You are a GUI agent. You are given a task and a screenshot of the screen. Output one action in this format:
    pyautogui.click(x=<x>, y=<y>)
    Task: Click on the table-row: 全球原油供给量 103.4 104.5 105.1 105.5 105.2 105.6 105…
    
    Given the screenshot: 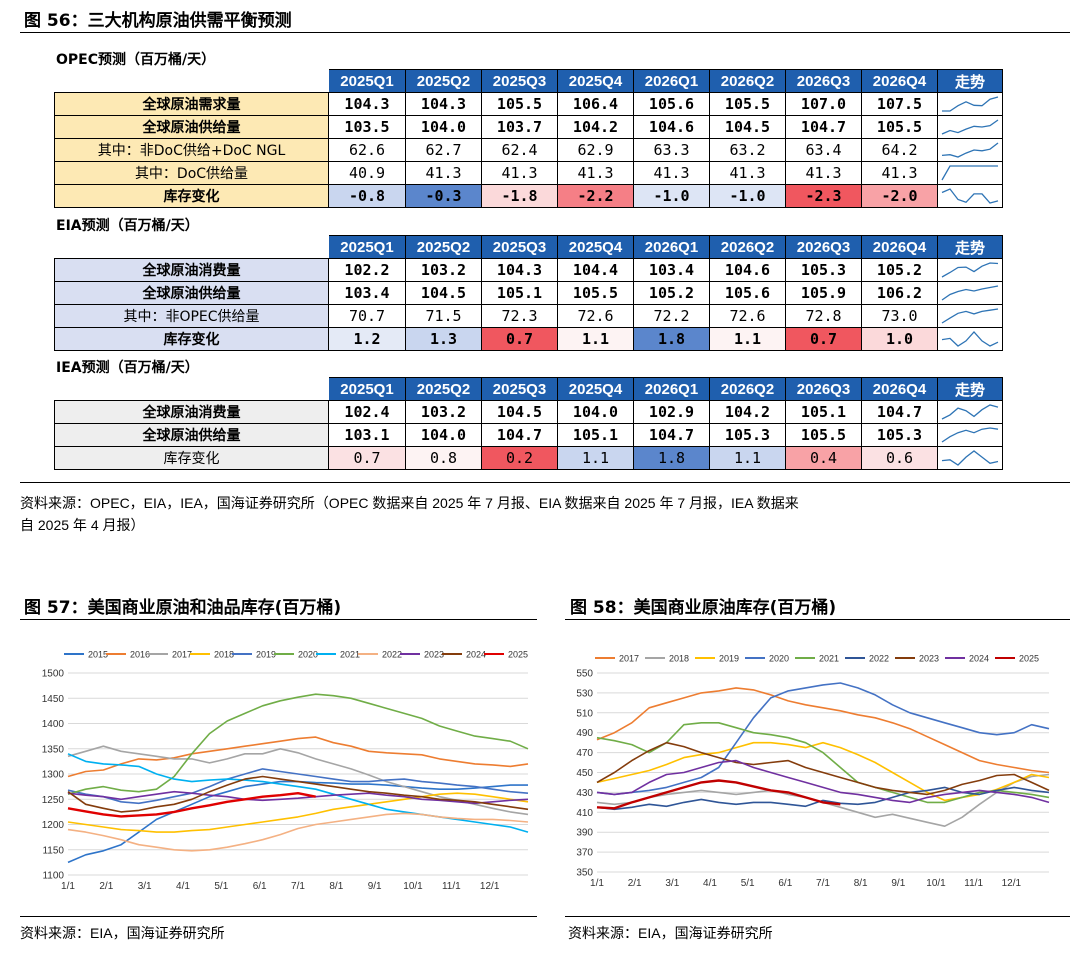 What is the action you would take?
    pyautogui.click(x=528, y=293)
    